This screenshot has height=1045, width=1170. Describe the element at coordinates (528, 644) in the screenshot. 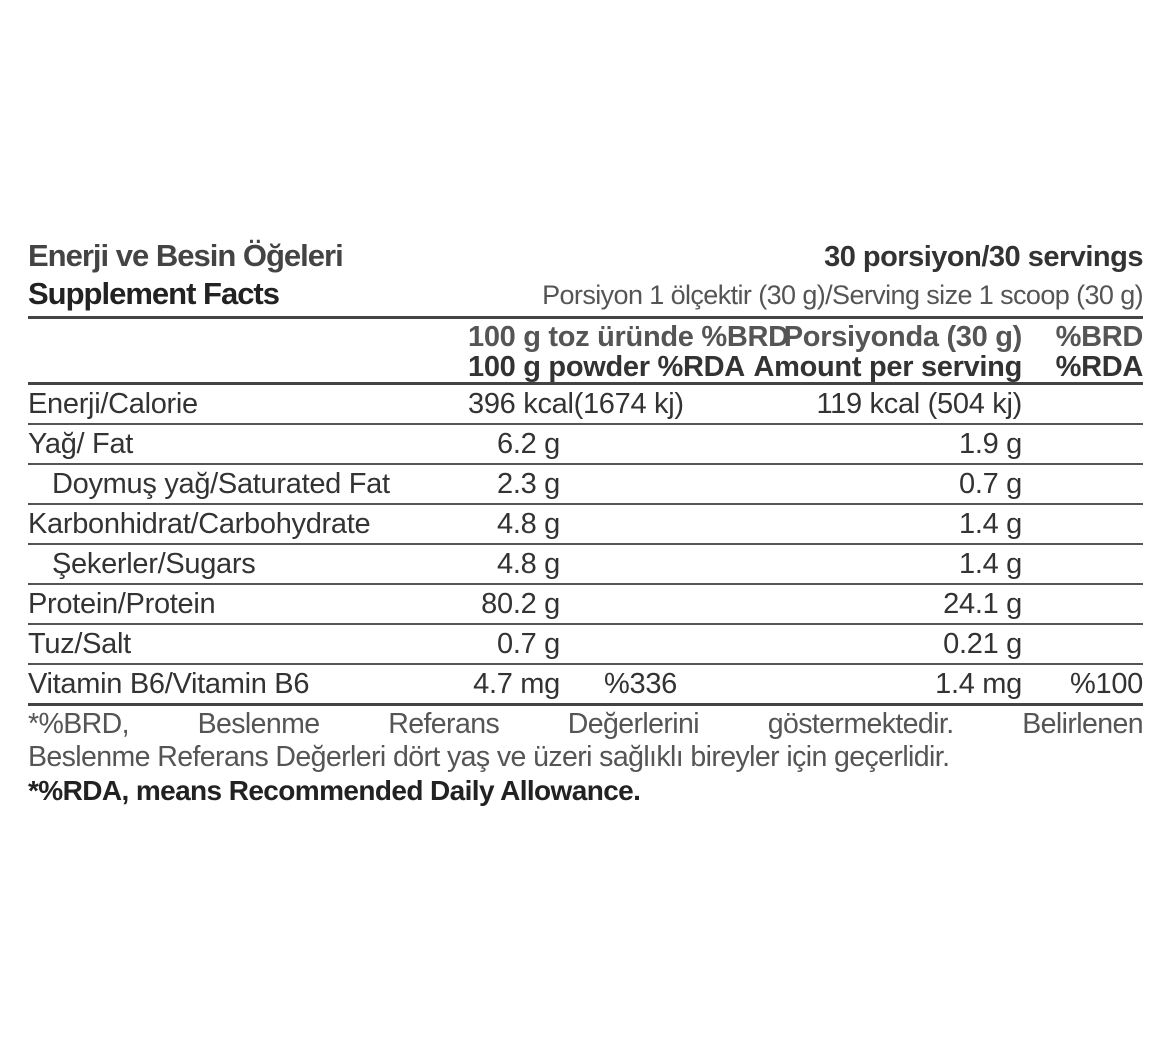

I see `per100-value: 0.7 g` at that location.